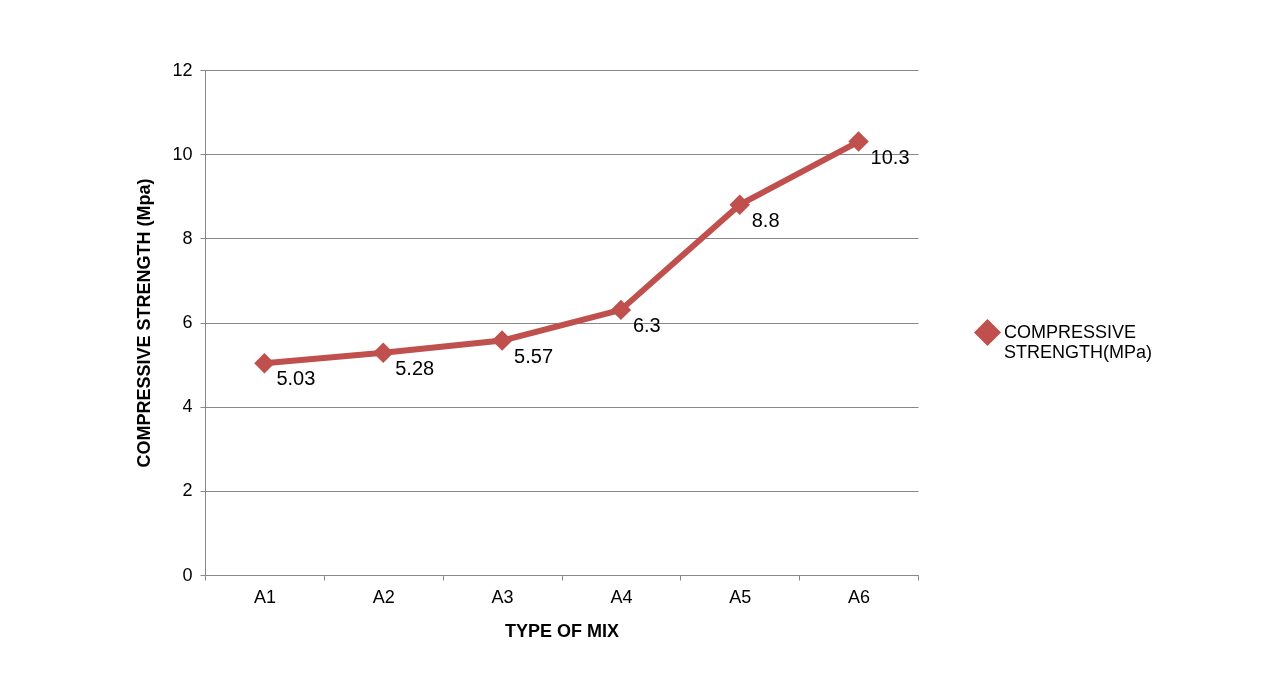 The width and height of the screenshot is (1274, 693). What do you see at coordinates (187, 322) in the screenshot?
I see `y-tick-label: 6` at bounding box center [187, 322].